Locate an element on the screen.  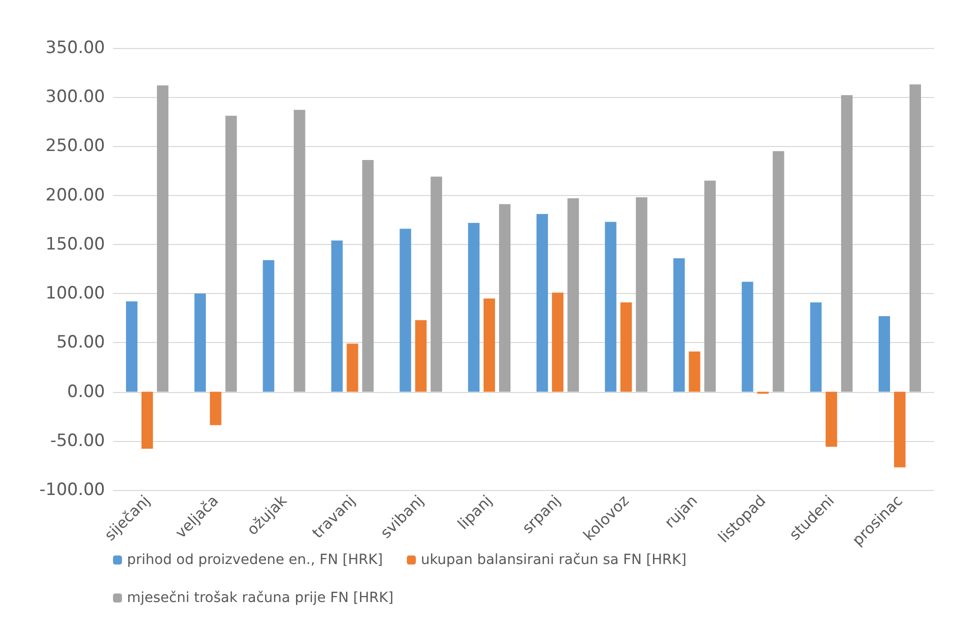
y-tick-label: 350.00 is located at coordinates (75, 48).